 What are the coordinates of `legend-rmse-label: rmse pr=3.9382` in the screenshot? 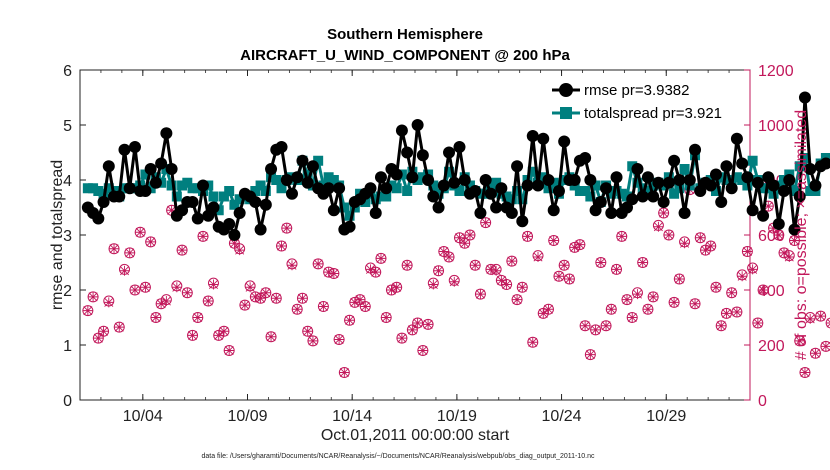 It's located at (636, 90).